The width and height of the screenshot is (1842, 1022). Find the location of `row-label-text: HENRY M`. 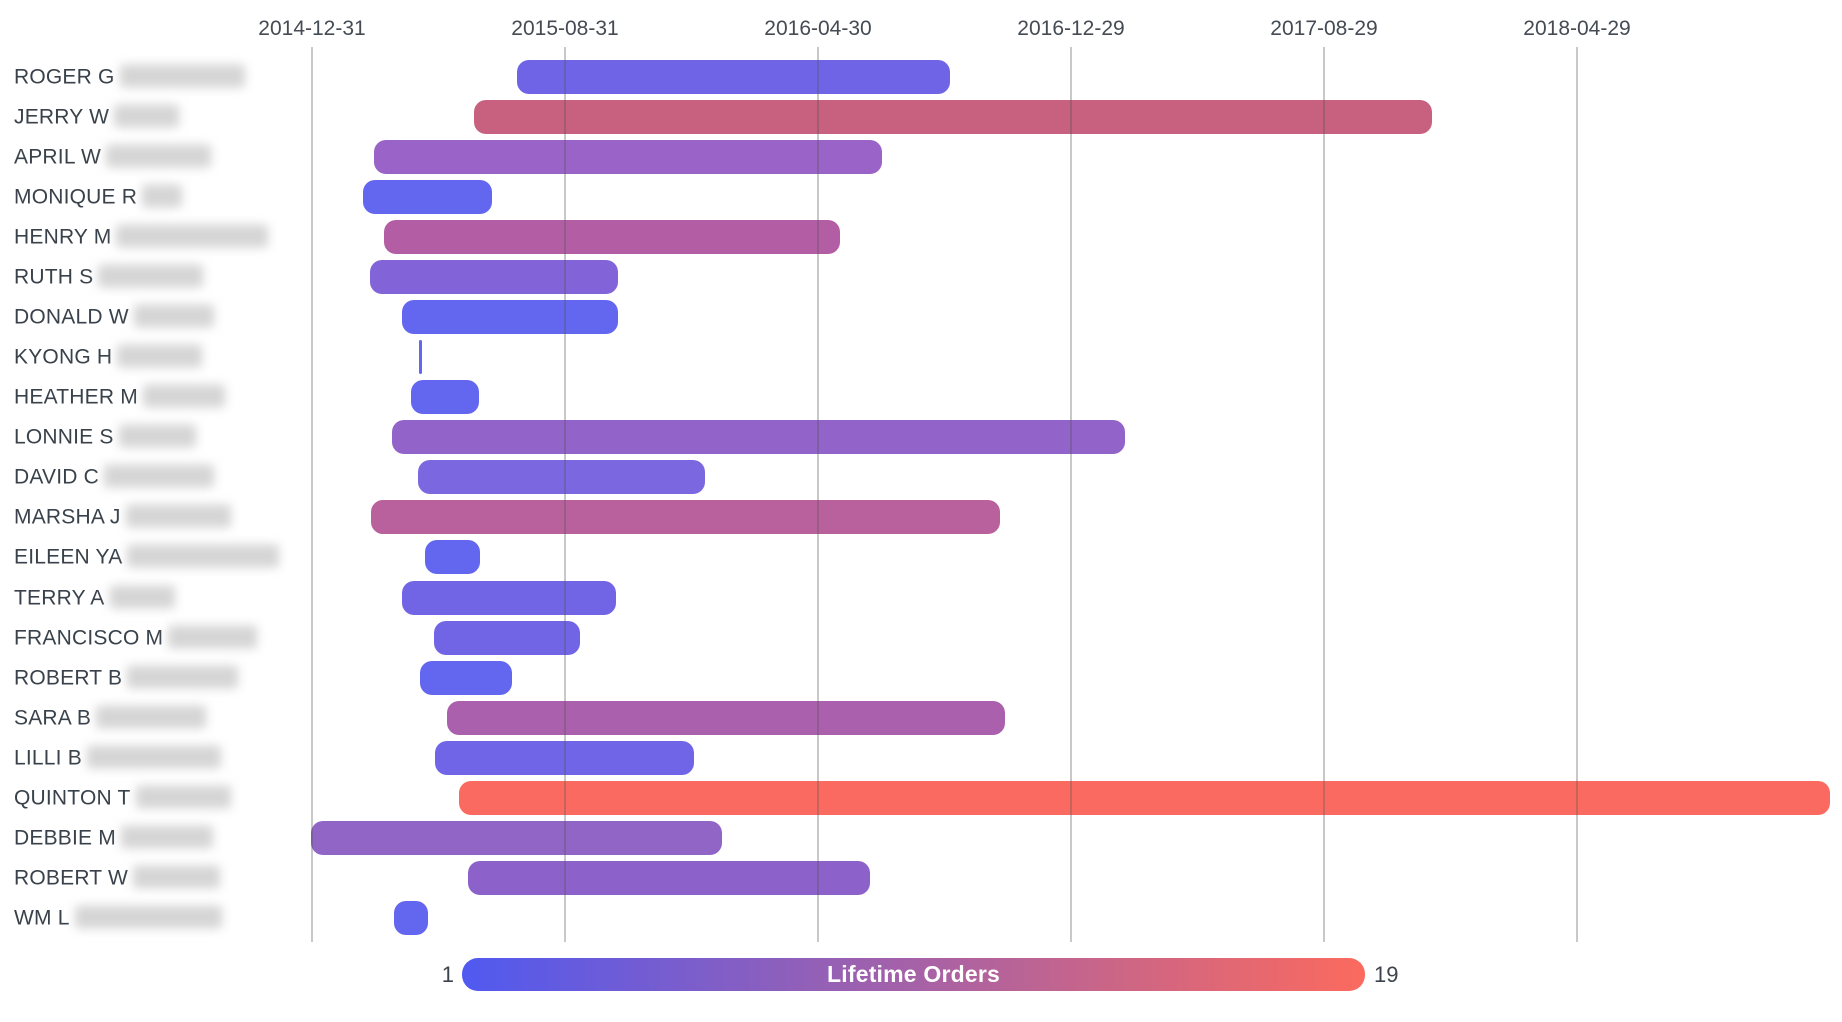

row-label-text: HENRY M is located at coordinates (63, 237).